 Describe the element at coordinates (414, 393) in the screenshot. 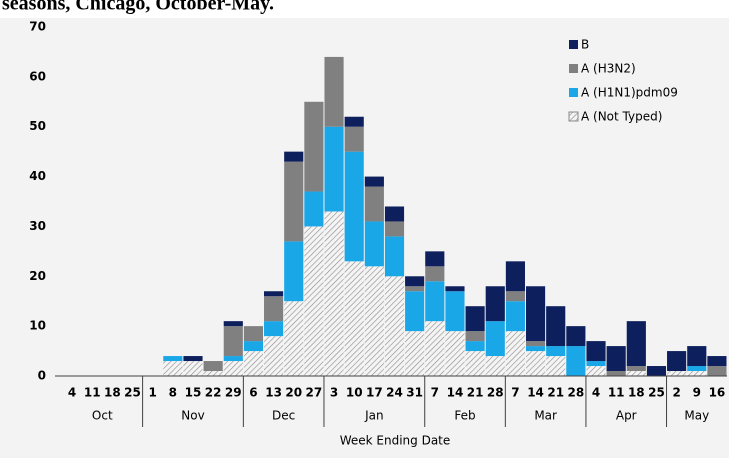

I see `x-tick-label: 31` at that location.